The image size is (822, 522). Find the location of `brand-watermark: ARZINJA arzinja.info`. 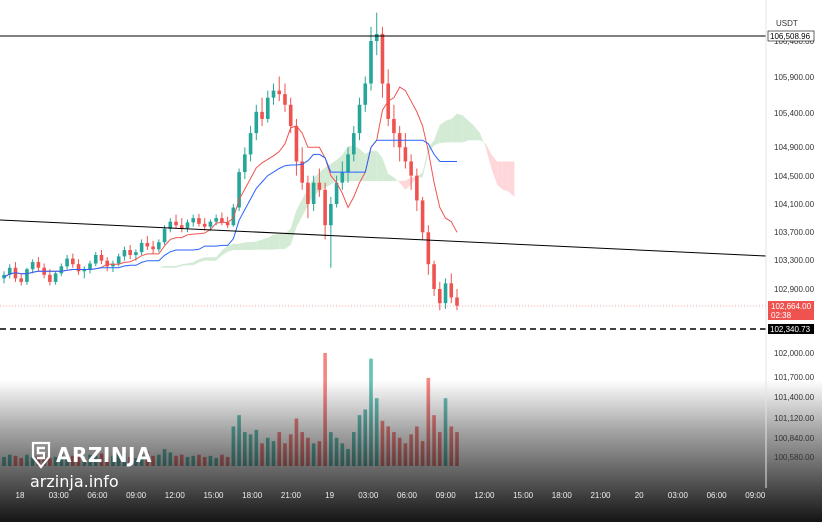

brand-watermark: ARZINJA arzinja.info is located at coordinates (91, 465).